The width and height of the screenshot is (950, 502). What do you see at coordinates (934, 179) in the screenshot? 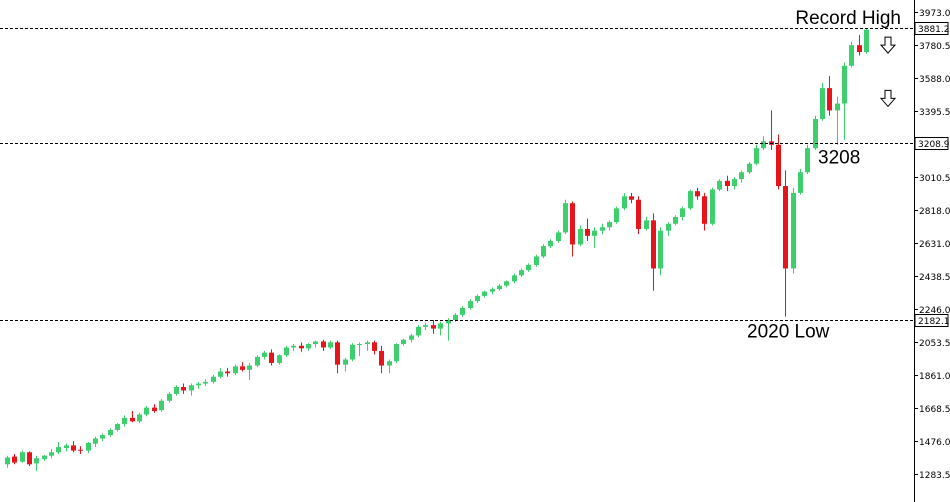
I see `y-tick-label: 3010.5` at bounding box center [934, 179].